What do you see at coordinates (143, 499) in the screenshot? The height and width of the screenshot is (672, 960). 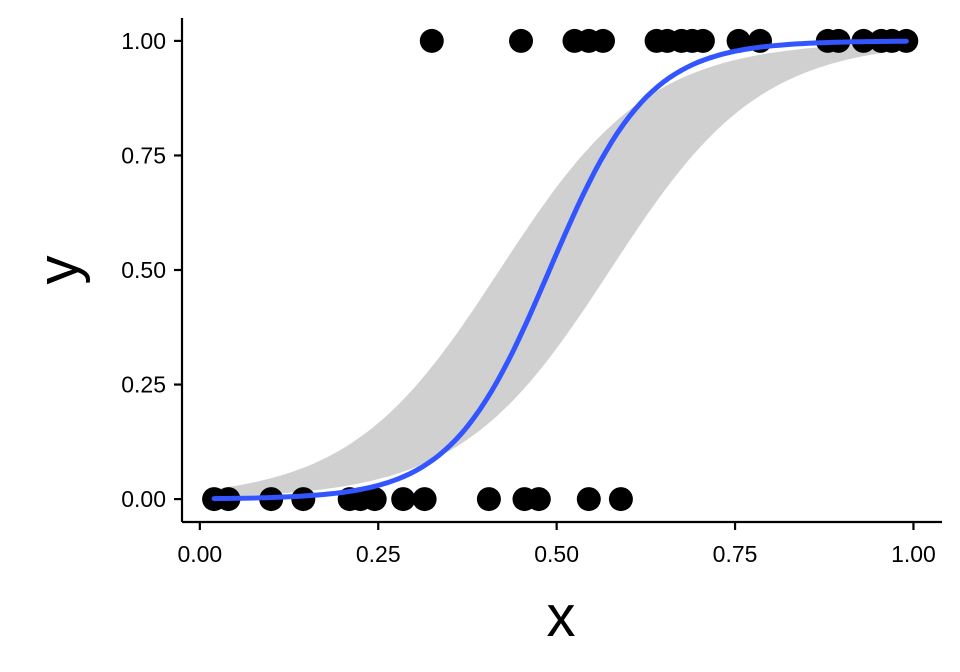 I see `y-tick-label: 0.00` at bounding box center [143, 499].